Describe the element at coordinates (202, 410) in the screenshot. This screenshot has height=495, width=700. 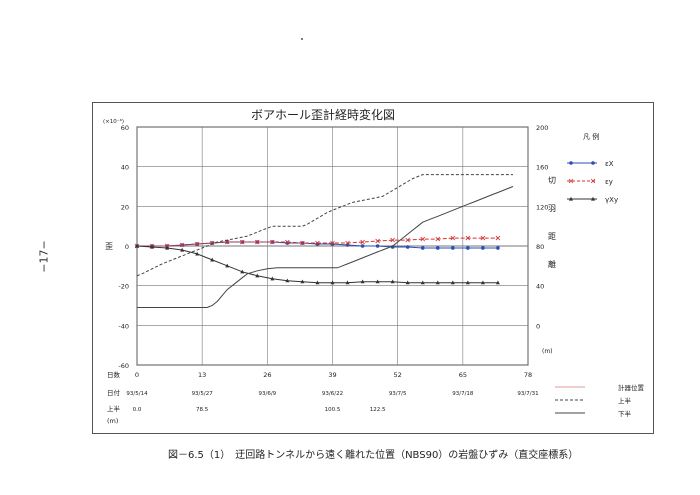
I see `distance-tick-label: 78.5` at that location.